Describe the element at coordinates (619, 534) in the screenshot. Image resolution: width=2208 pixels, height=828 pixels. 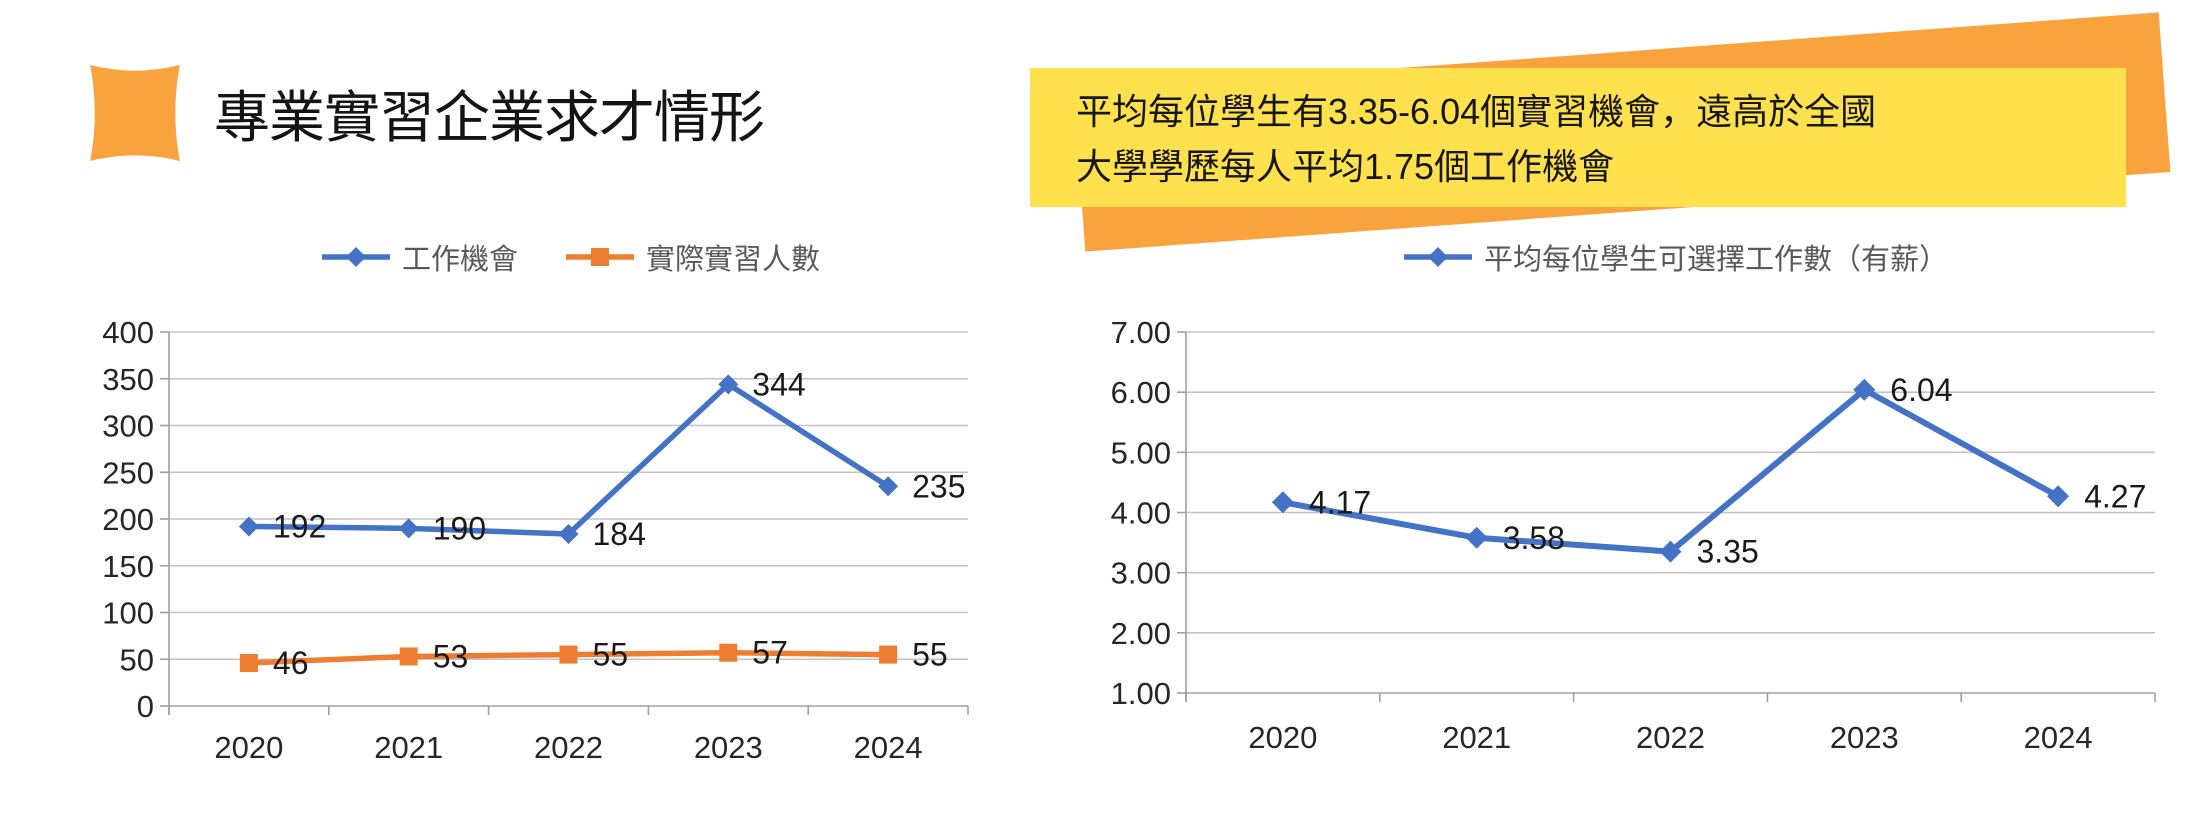
I see `data-label: 184` at that location.